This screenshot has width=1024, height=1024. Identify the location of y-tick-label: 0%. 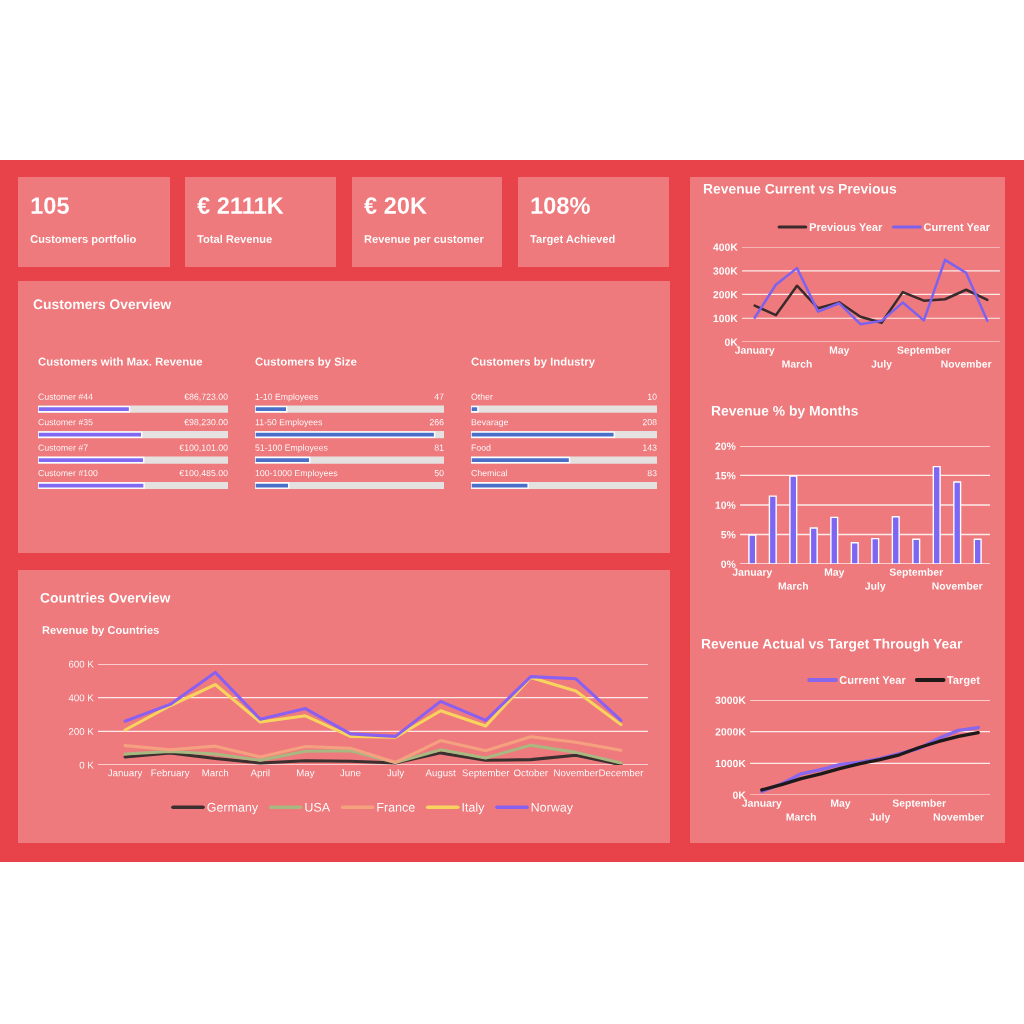
(728, 564).